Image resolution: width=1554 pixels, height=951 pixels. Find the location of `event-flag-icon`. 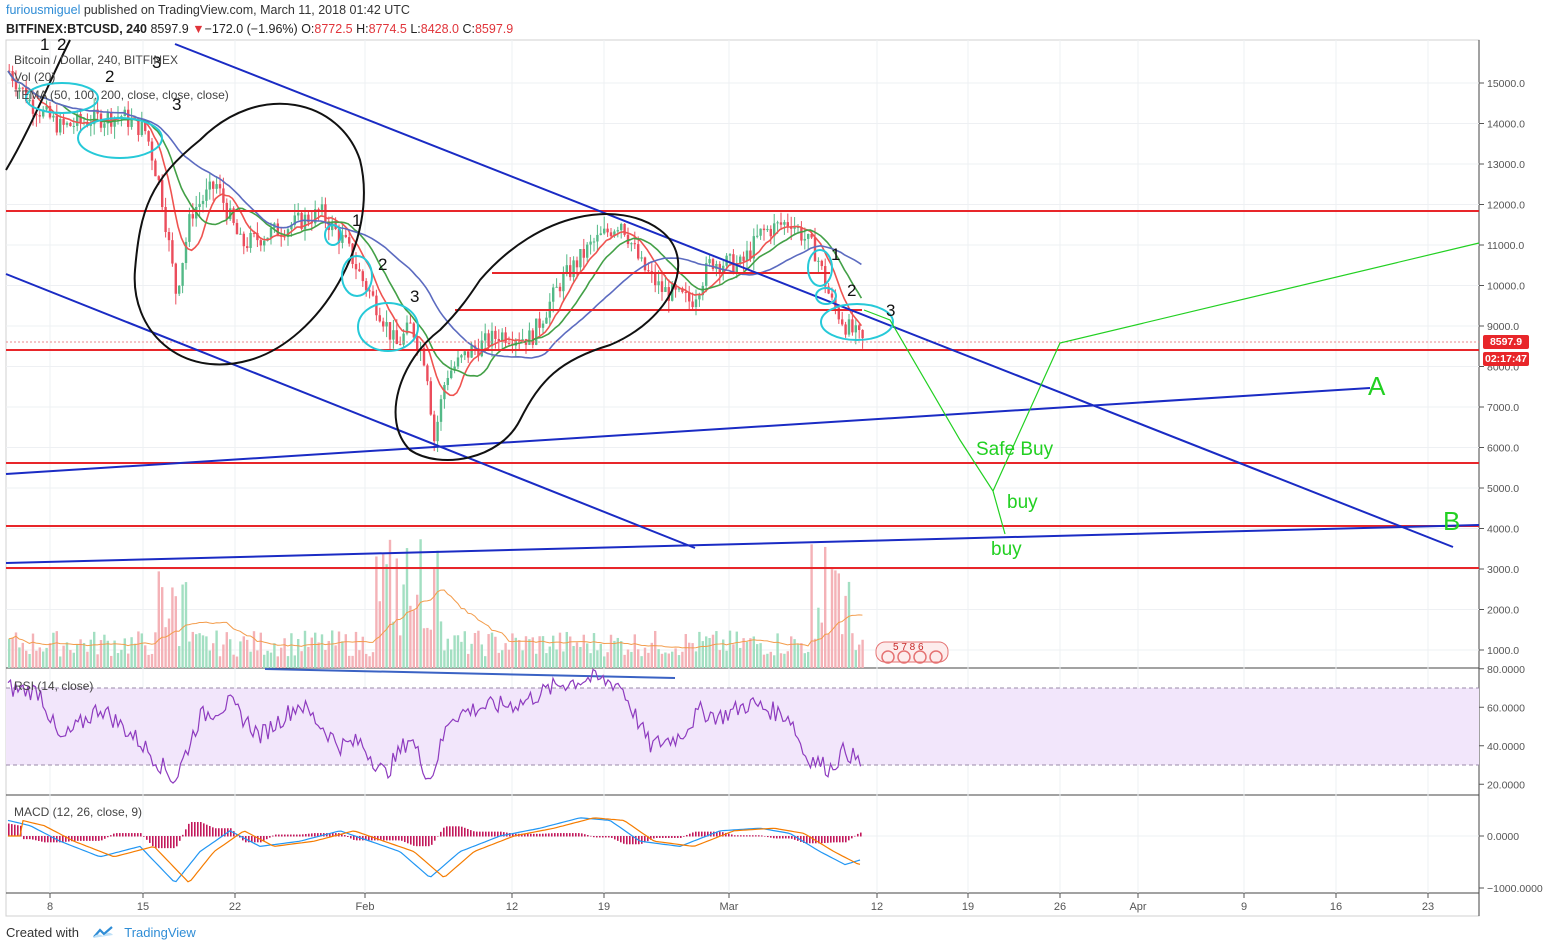

event-flag-icon is located at coordinates (936, 657).